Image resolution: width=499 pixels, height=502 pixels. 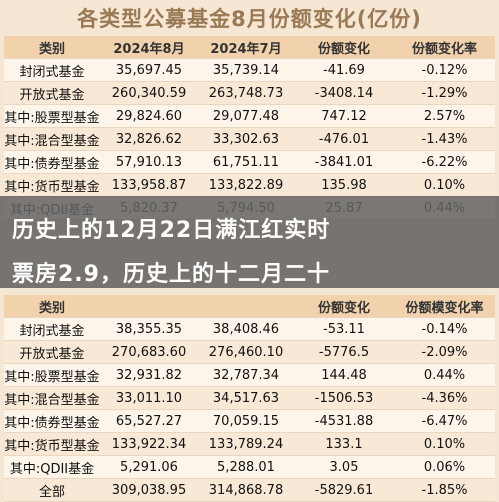 I want to click on table-cell: 35,739.14, so click(x=246, y=70).